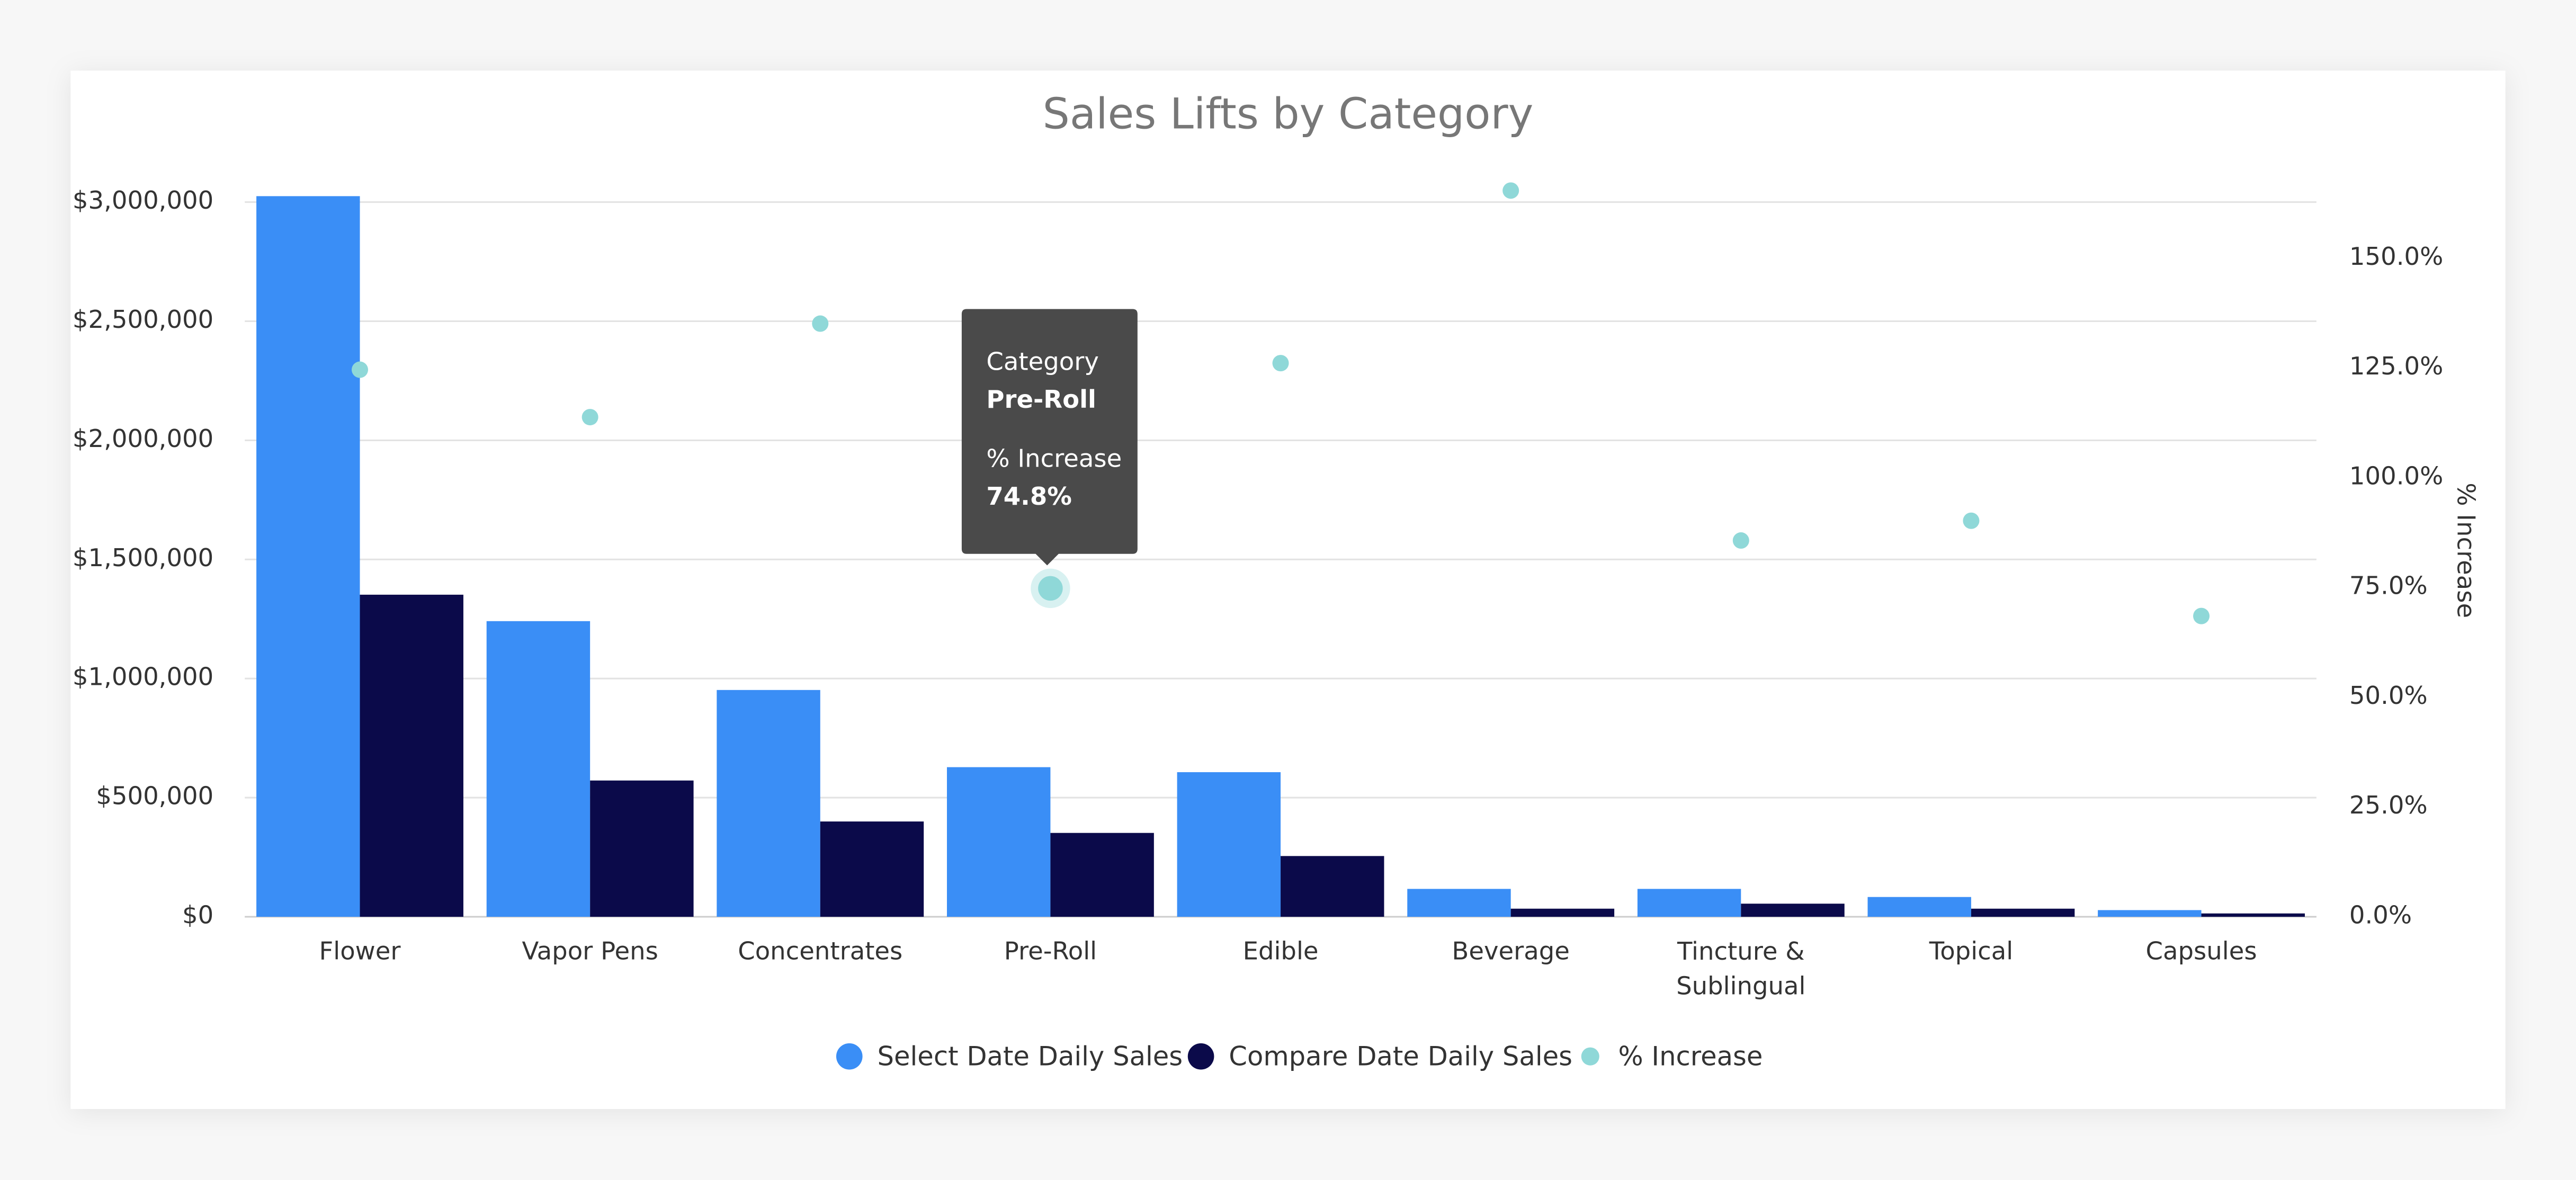 The image size is (2576, 1180). What do you see at coordinates (360, 951) in the screenshot?
I see `x-tick-label: Flower` at bounding box center [360, 951].